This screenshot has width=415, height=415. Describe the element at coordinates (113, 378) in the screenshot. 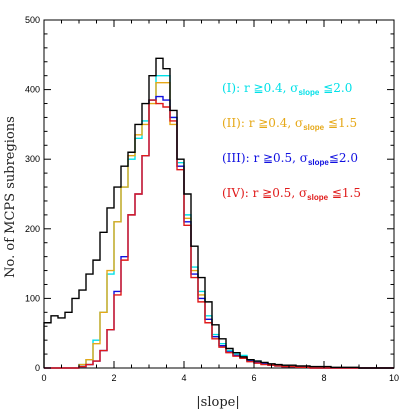

I see `x-tick-label: 2` at that location.